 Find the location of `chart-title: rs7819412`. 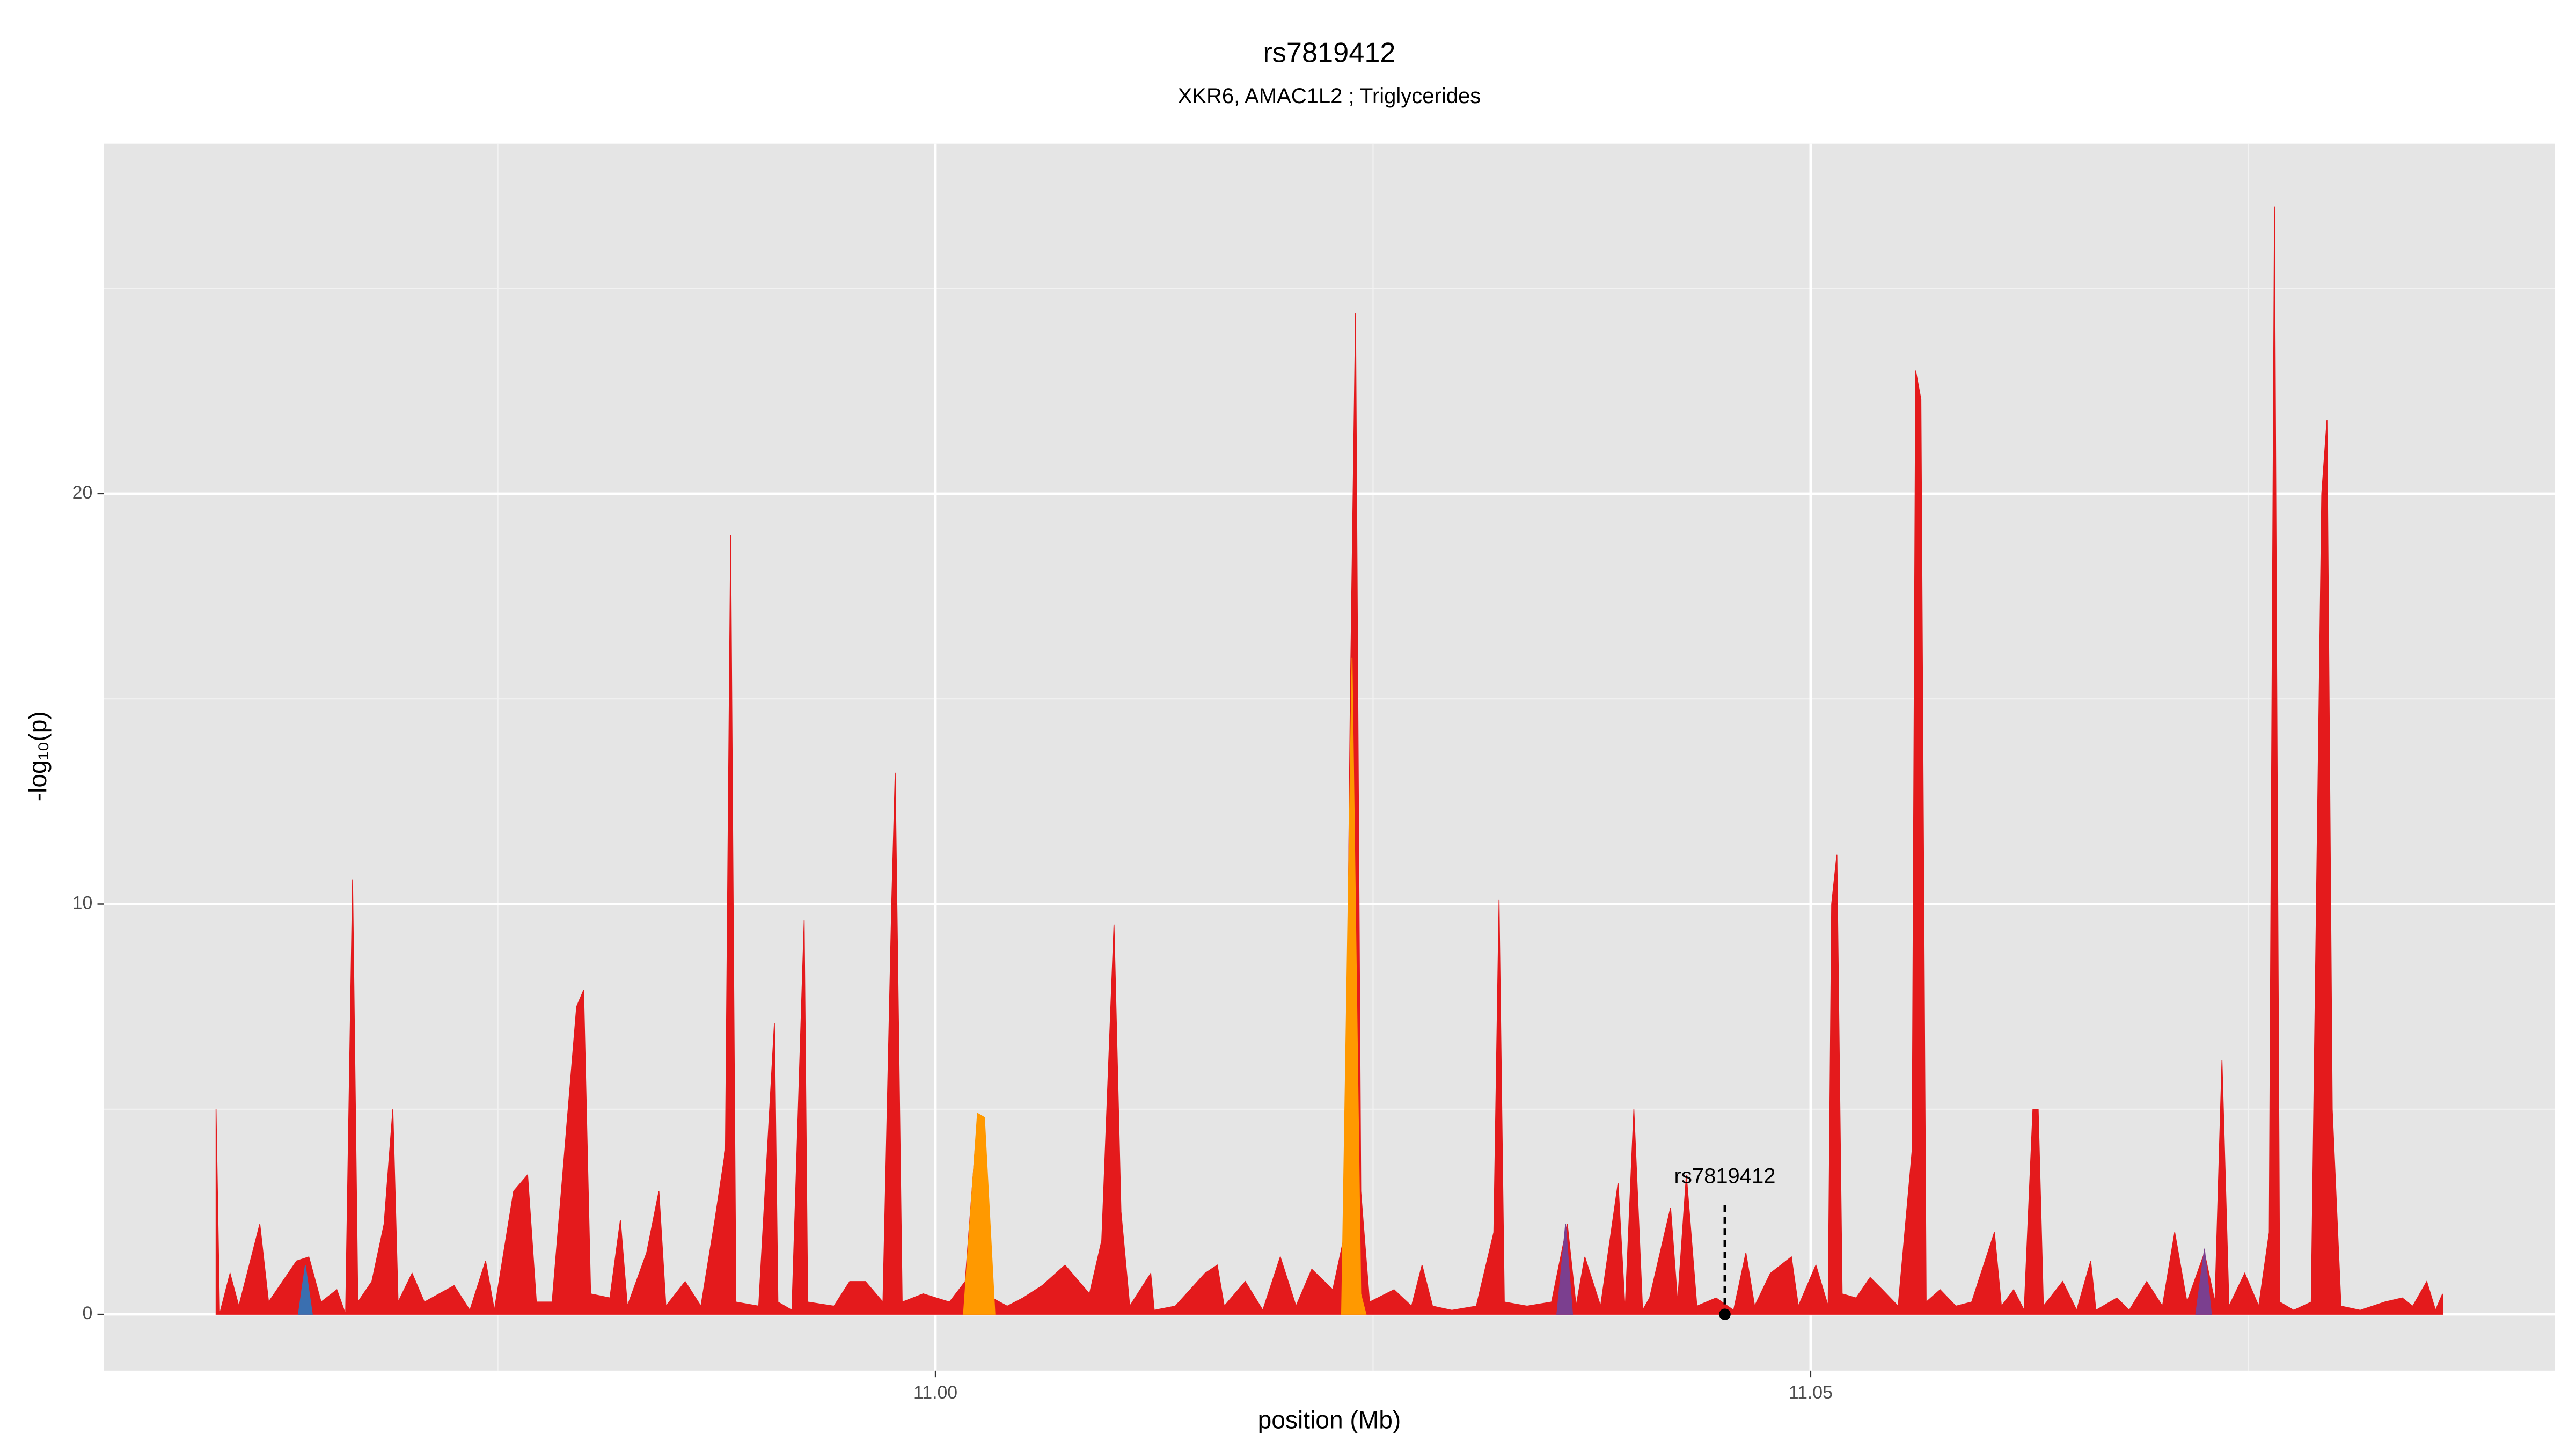

chart-title: rs7819412 is located at coordinates (1329, 52).